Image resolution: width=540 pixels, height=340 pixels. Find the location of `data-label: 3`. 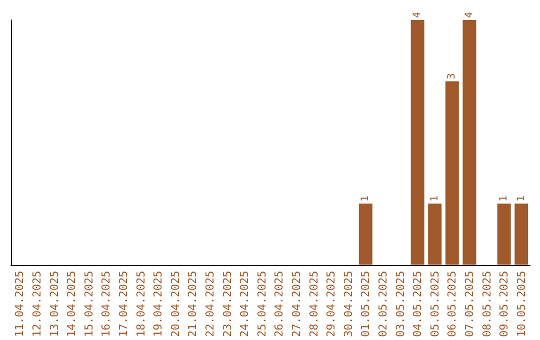

data-label: 3 is located at coordinates (452, 76).